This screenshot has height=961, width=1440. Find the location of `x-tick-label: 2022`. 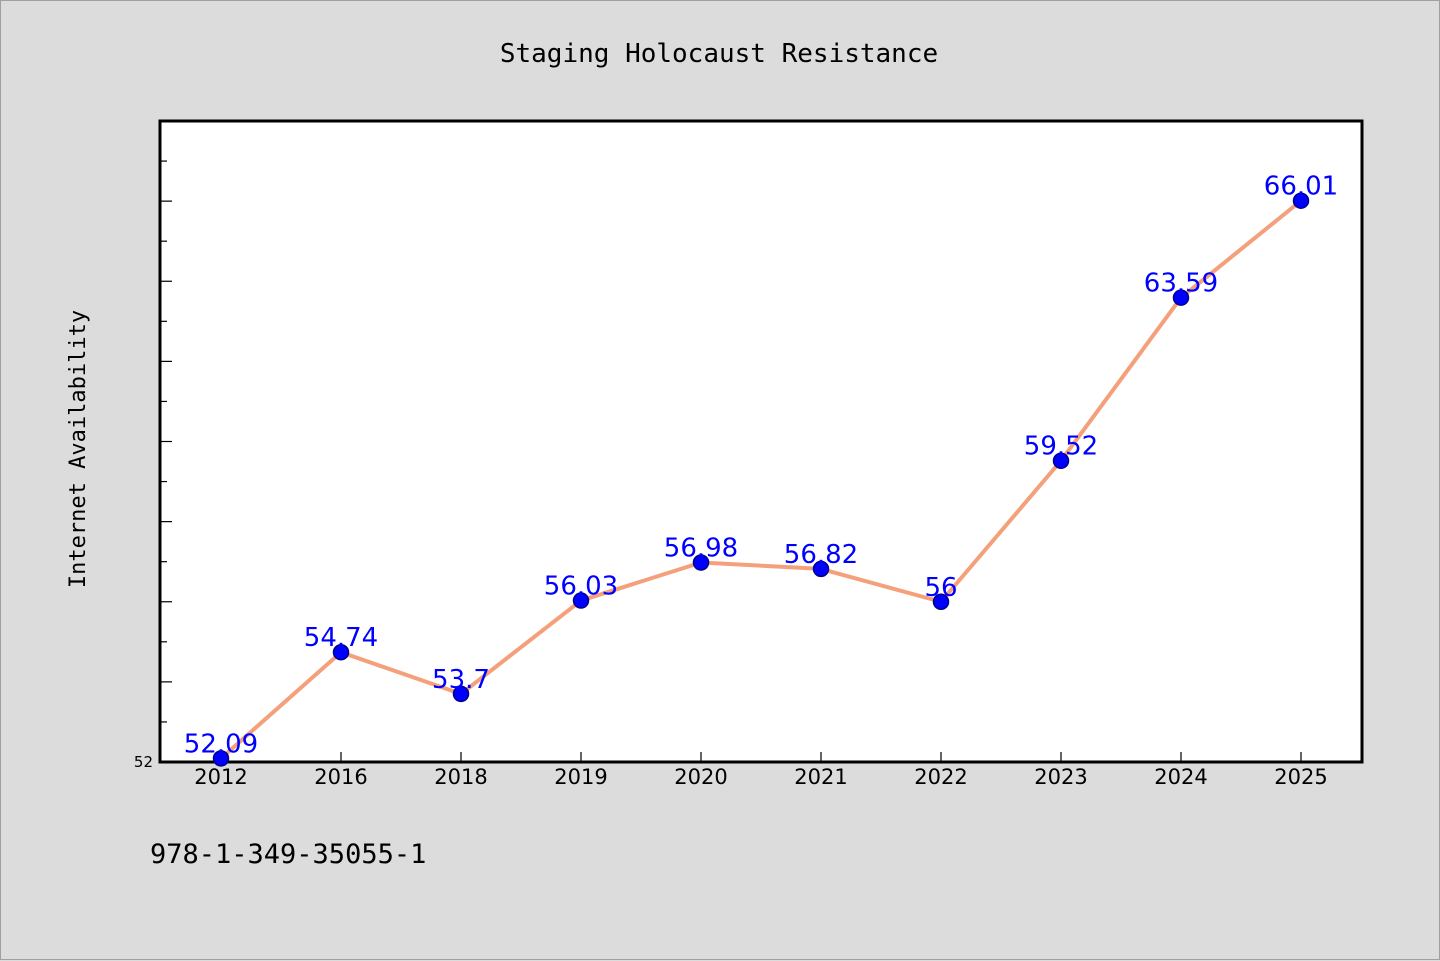

x-tick-label: 2022 is located at coordinates (940, 777).